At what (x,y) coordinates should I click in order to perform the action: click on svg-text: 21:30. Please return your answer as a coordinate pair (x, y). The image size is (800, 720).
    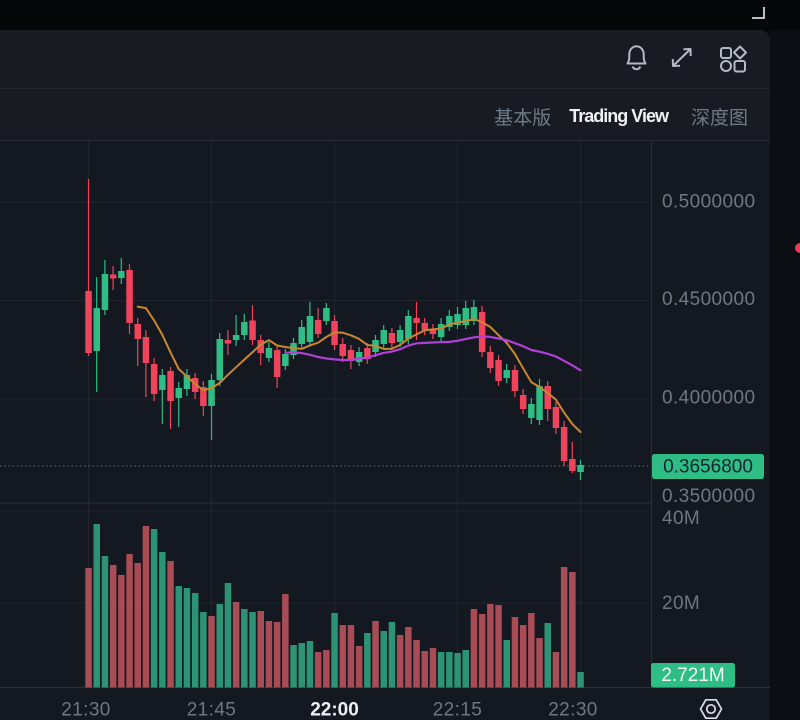
    Looking at the image, I should click on (86, 710).